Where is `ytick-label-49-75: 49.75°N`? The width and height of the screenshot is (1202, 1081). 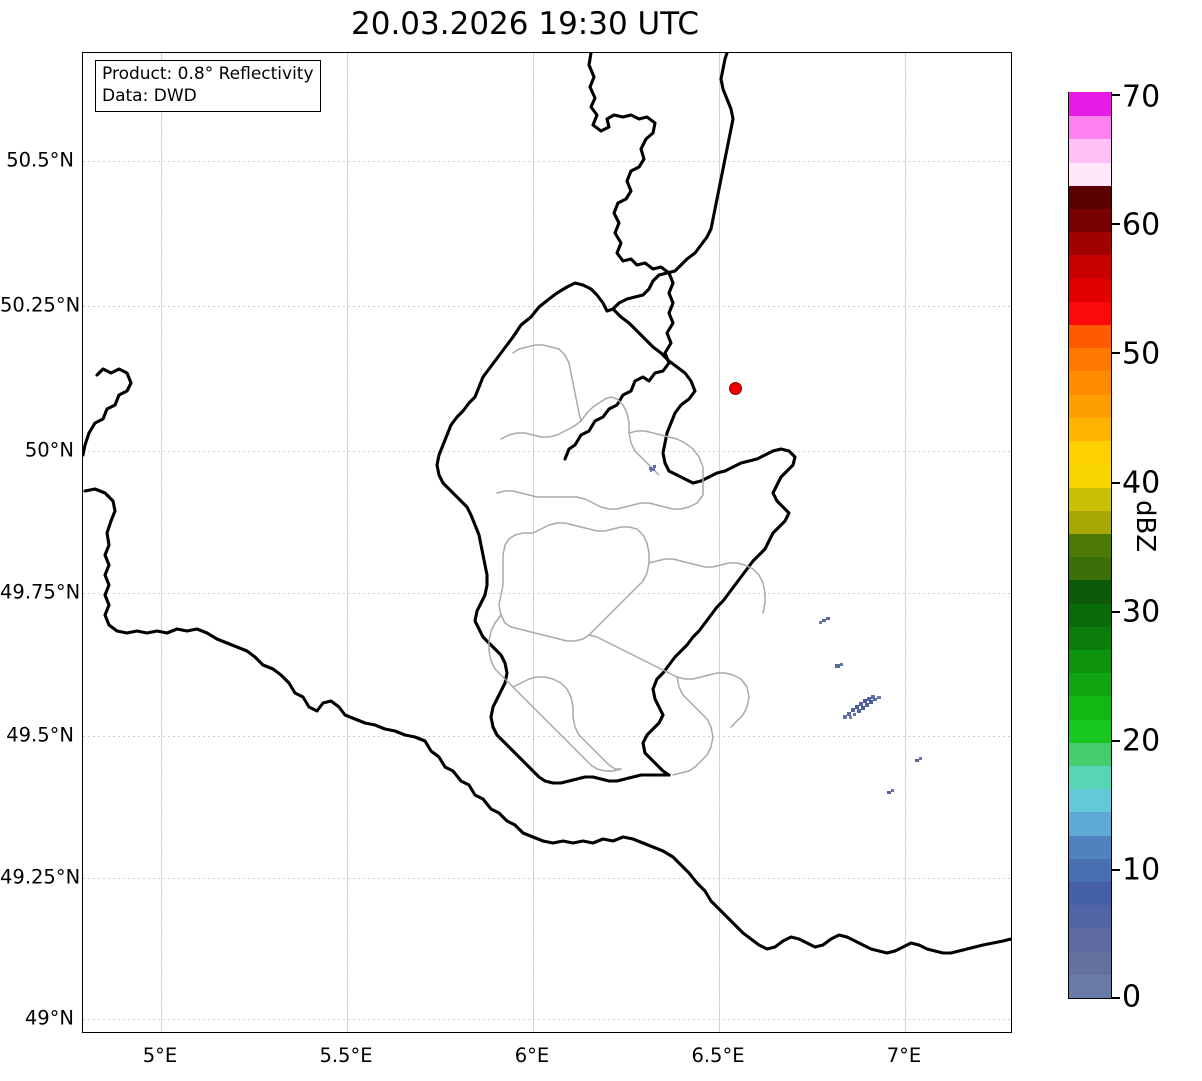
ytick-label-49-75: 49.75°N is located at coordinates (40, 592).